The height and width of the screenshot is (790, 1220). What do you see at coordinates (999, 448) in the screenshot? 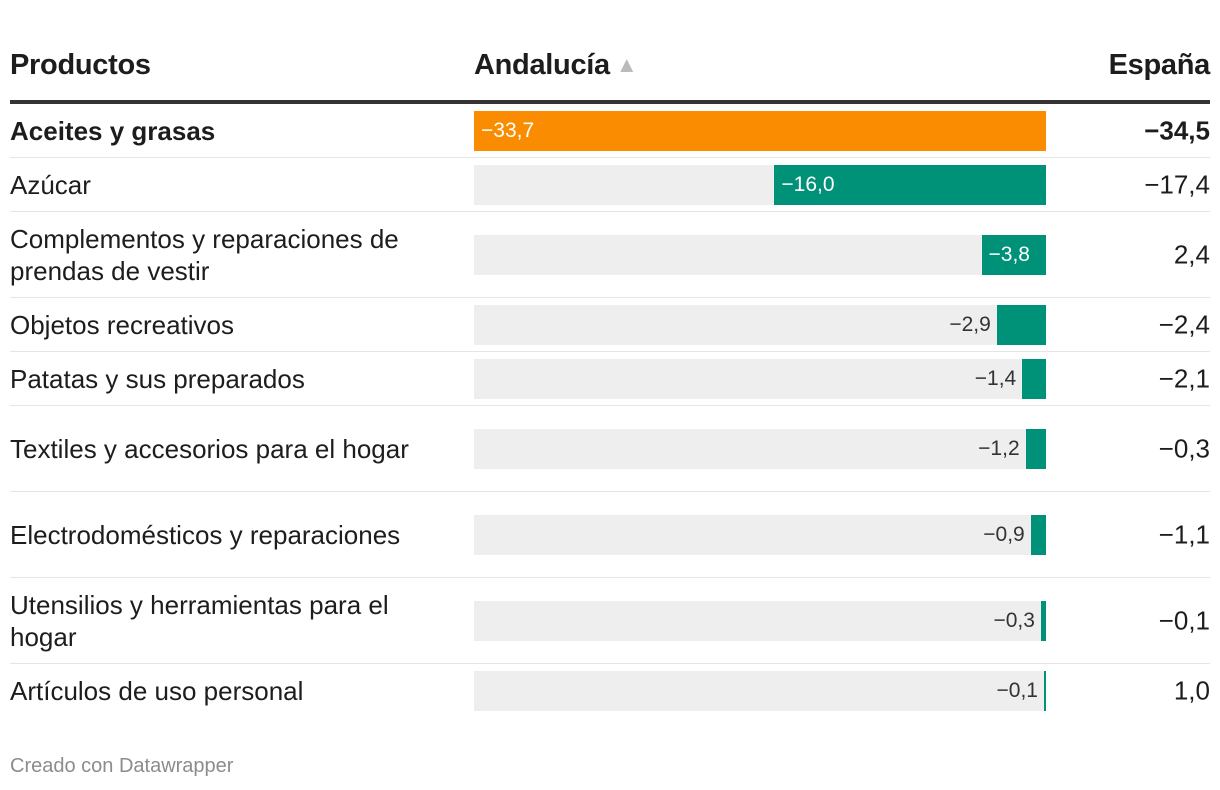
I see `bar-value-label: −1,2` at bounding box center [999, 448].